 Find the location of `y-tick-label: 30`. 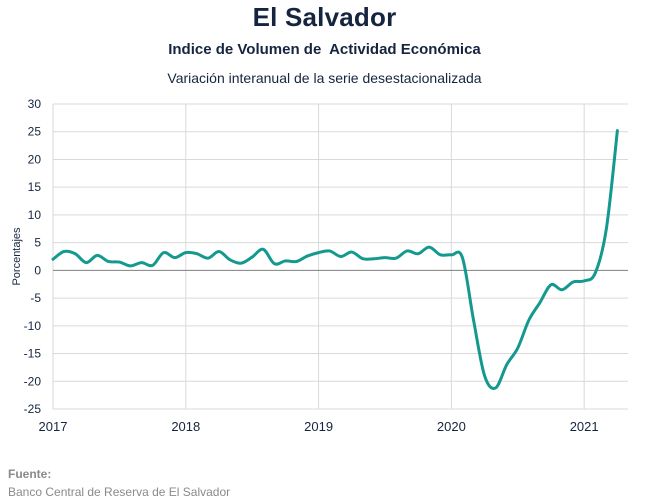

y-tick-label: 30 is located at coordinates (35, 104).